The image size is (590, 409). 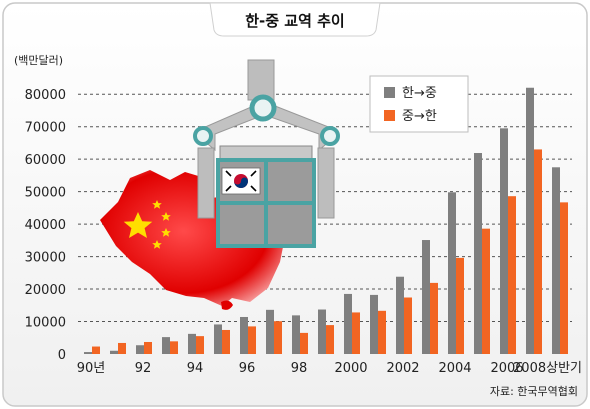 I want to click on x-tick-label: 2002, so click(x=402, y=368).